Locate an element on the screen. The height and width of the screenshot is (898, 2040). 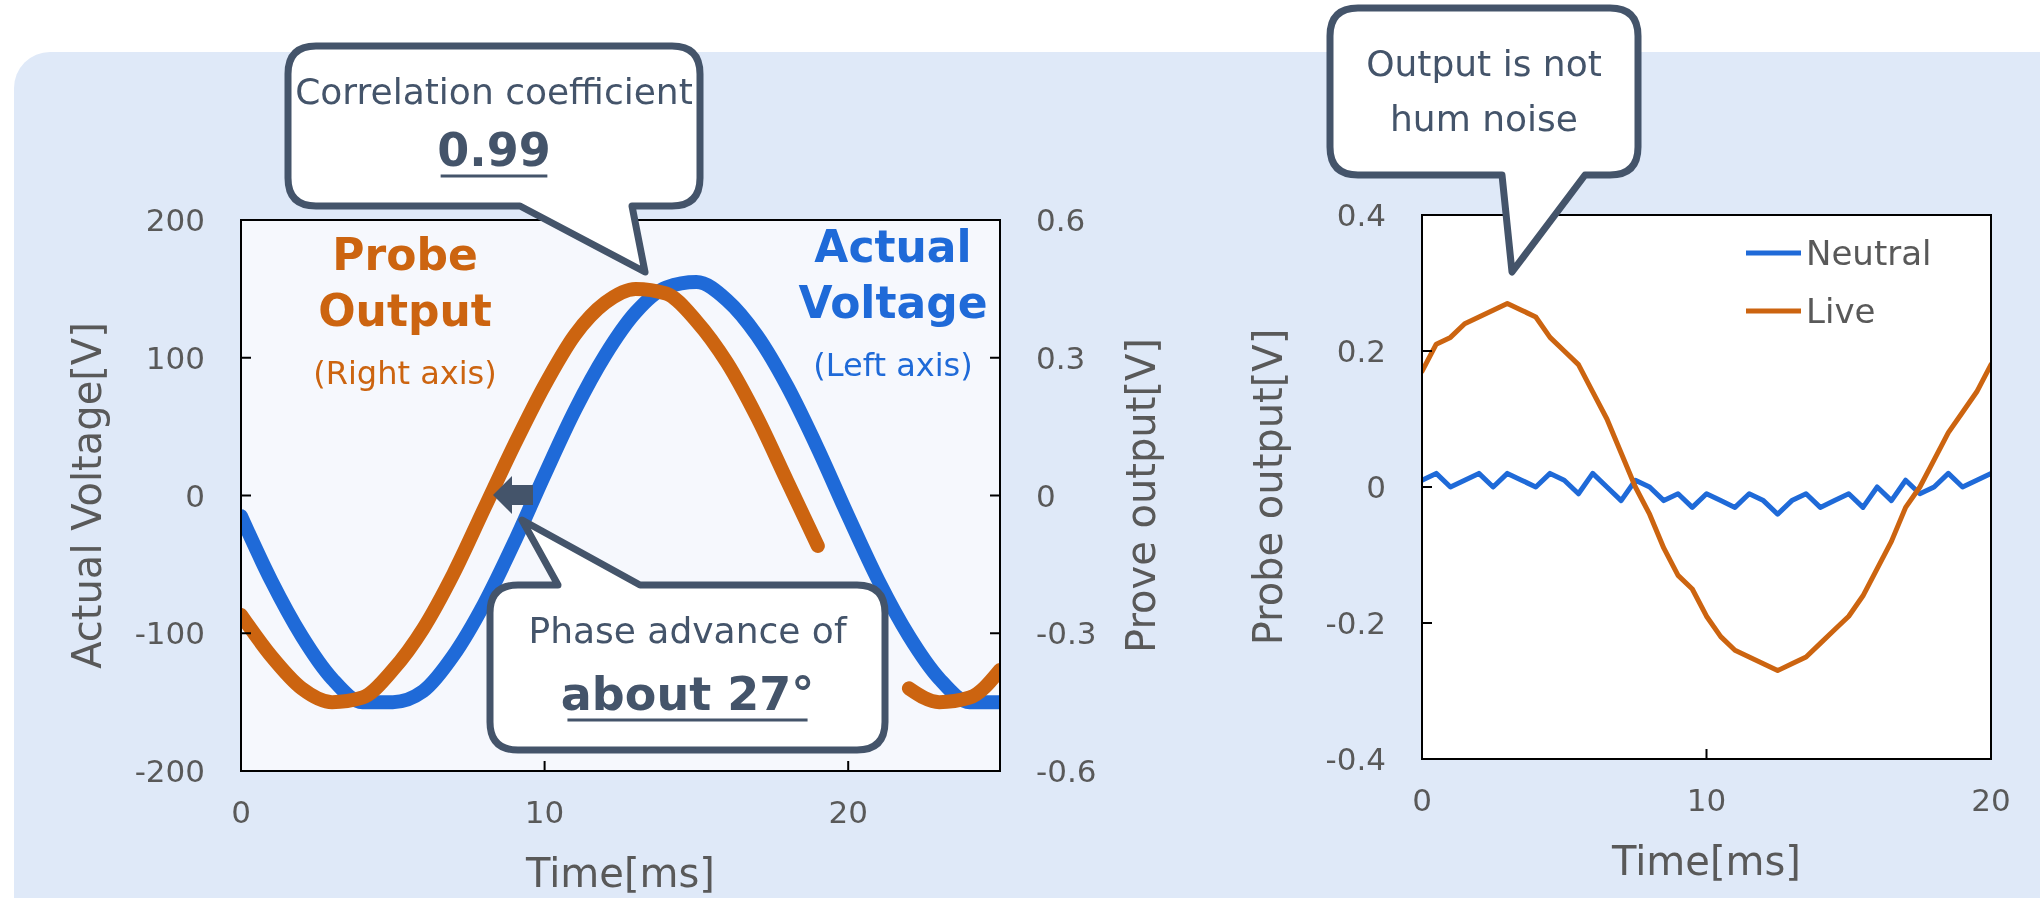
y-tick-label: 0.2 is located at coordinates (1361, 351).